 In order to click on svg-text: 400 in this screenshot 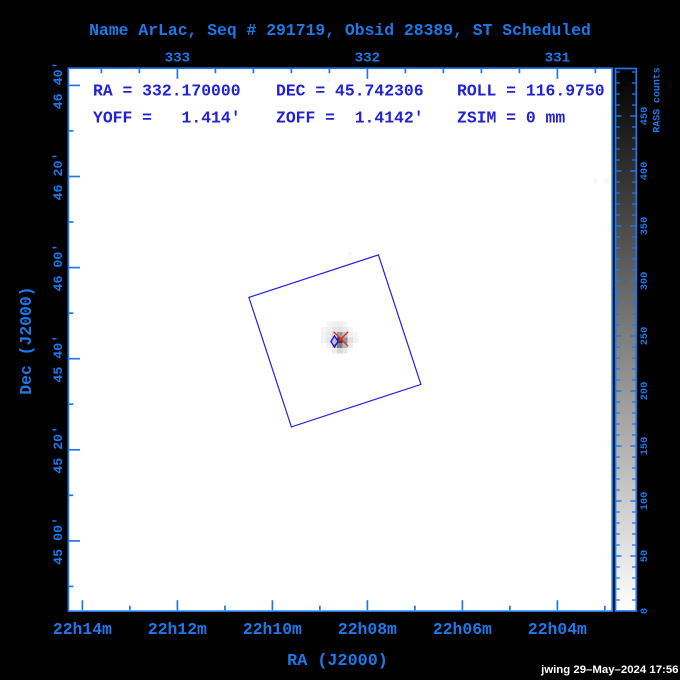, I will do `click(645, 171)`.